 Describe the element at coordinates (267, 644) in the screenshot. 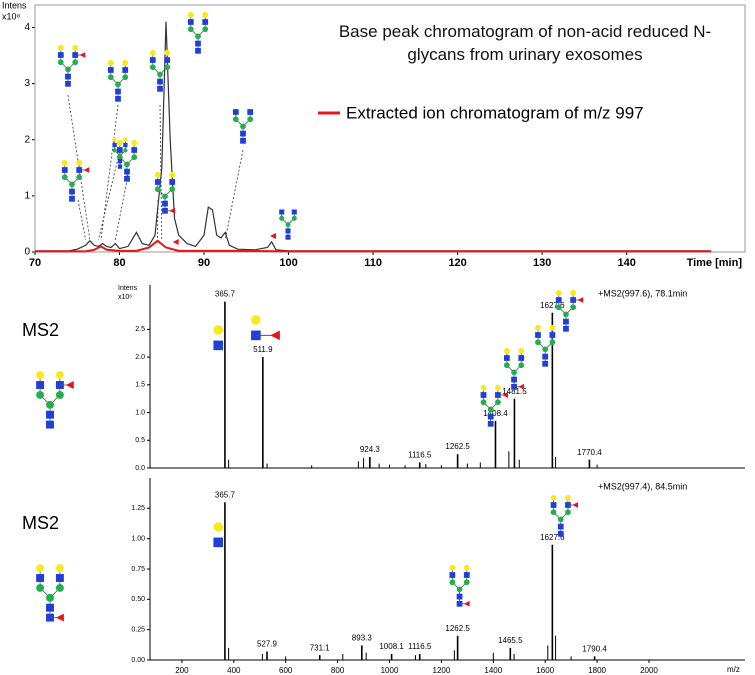

I see `peak-label: 527.9` at that location.